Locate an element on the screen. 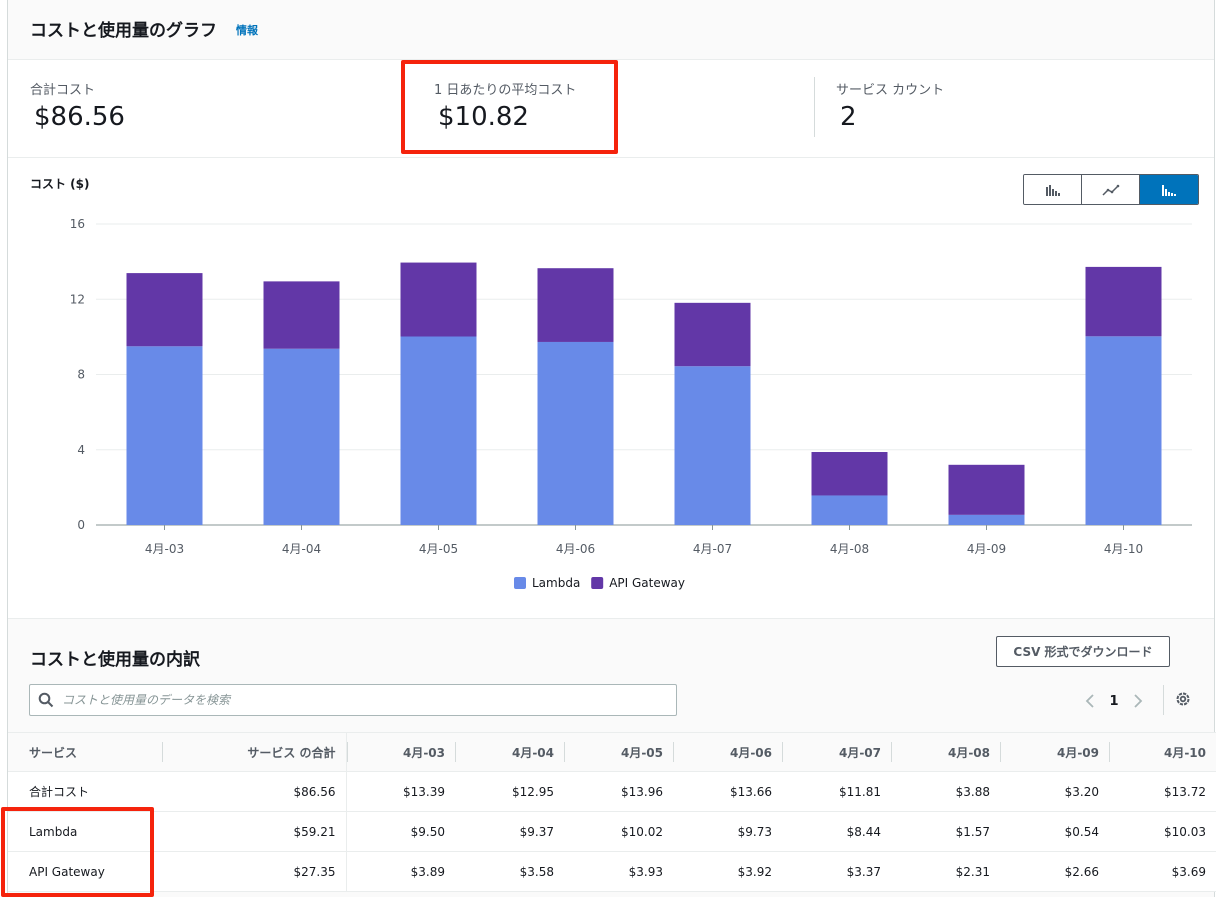 This screenshot has height=897, width=1223. service-count-value: 2 is located at coordinates (848, 117).